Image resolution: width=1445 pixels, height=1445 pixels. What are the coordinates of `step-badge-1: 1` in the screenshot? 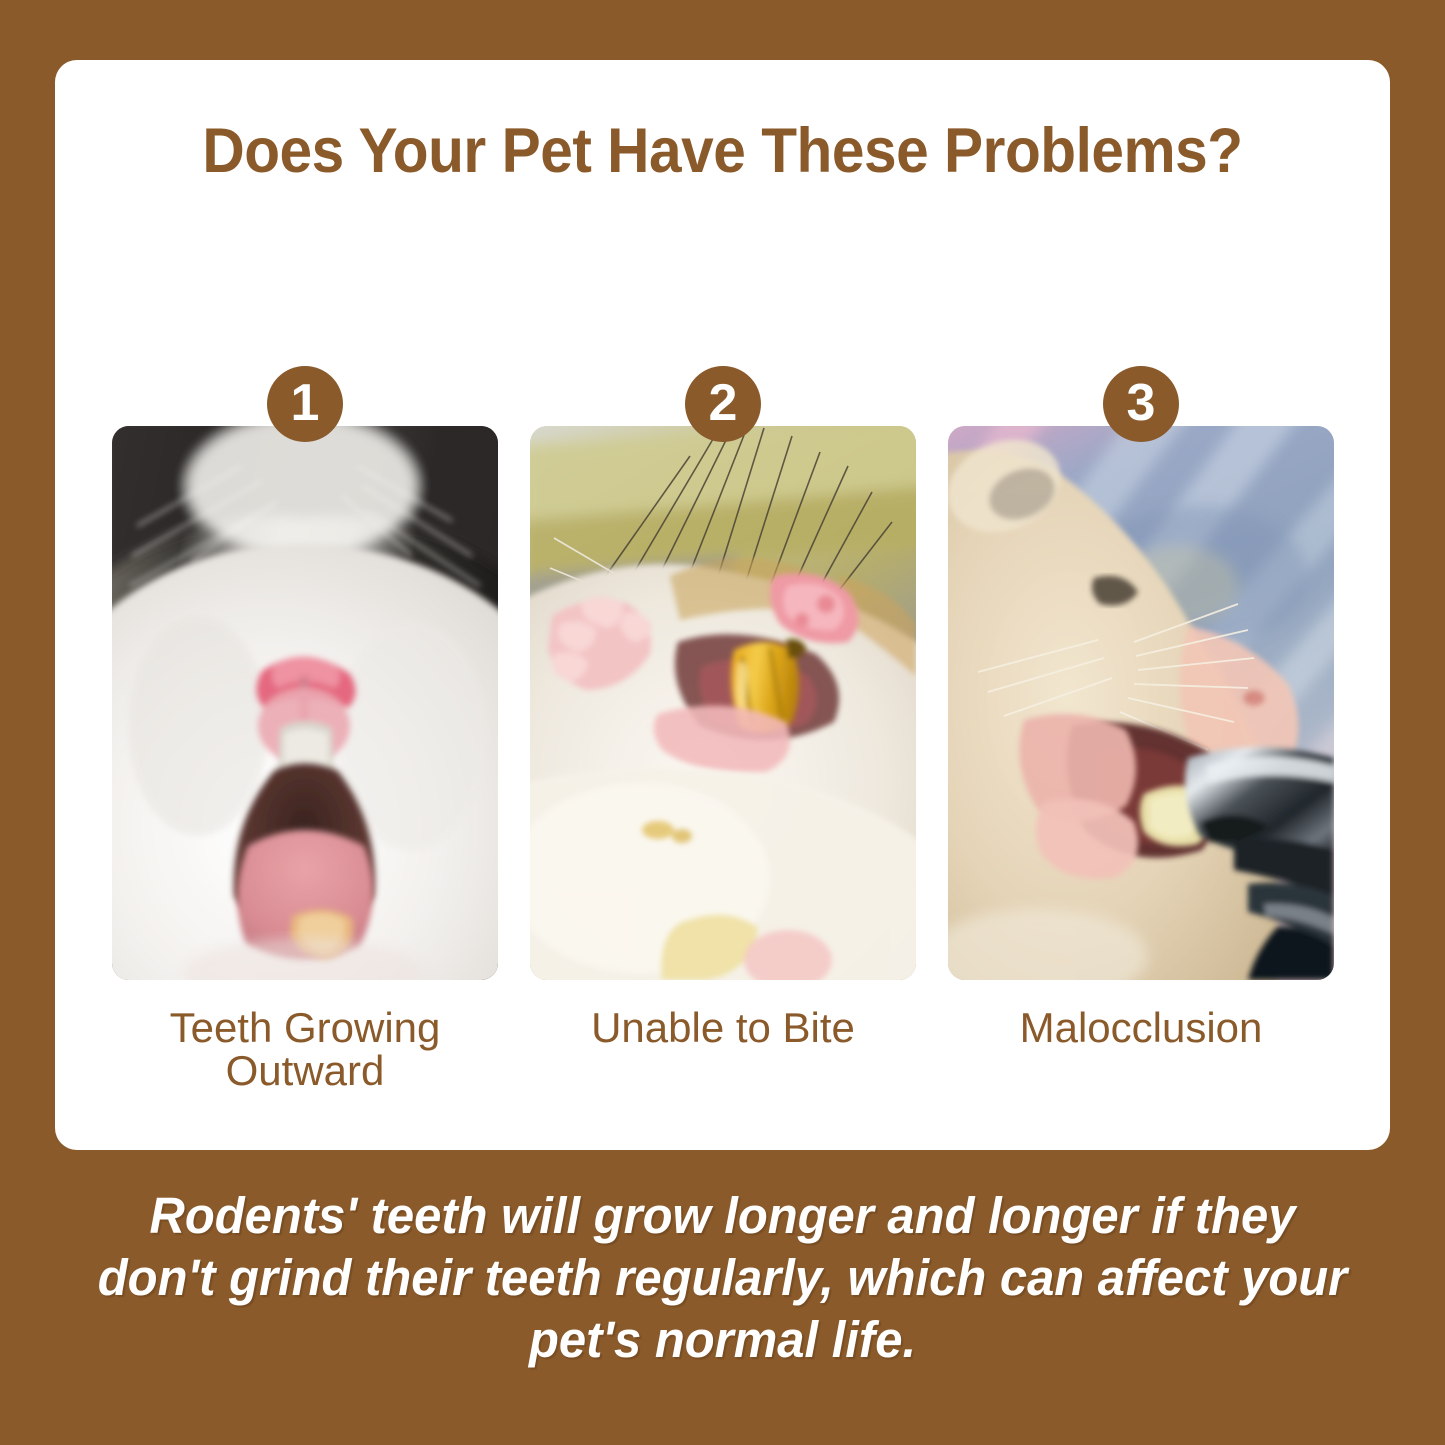 It's located at (305, 404).